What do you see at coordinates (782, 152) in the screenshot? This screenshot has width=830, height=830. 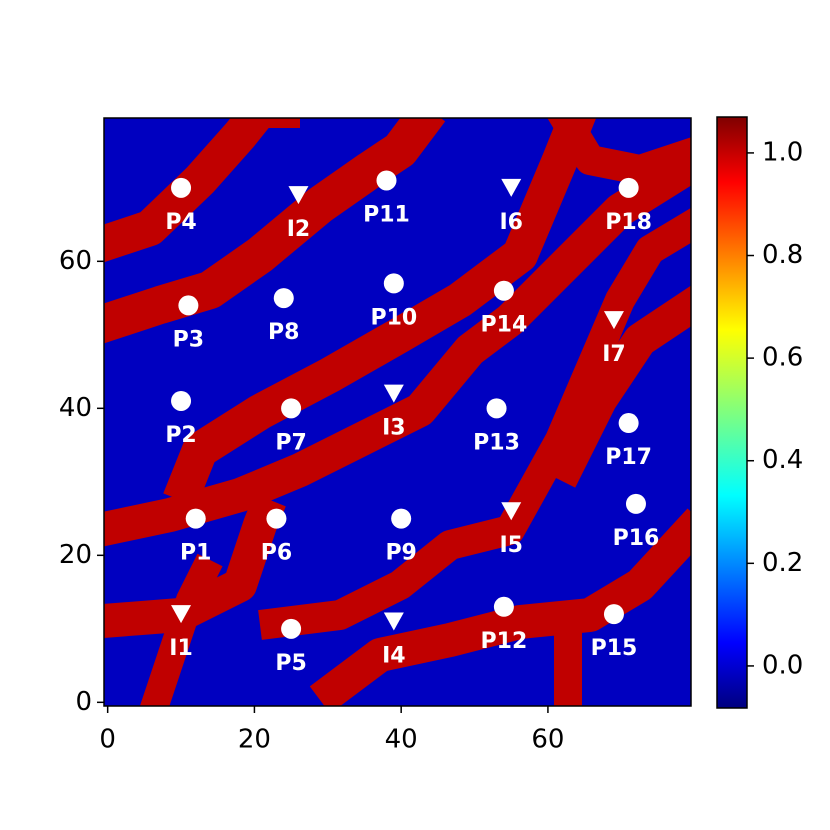 I see `colorbar-tick-label: 1.0` at bounding box center [782, 152].